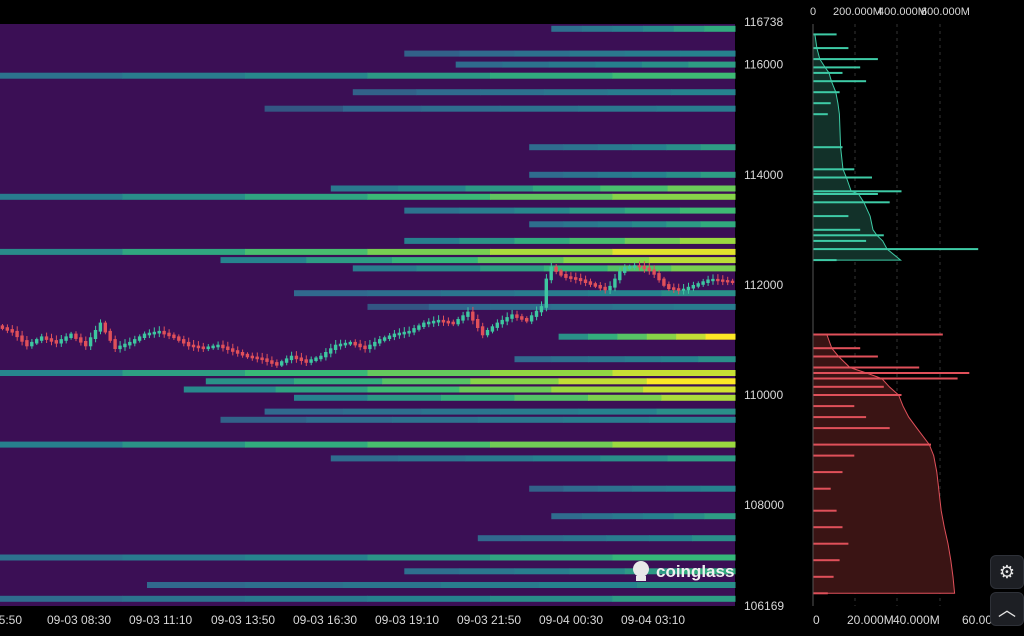 The width and height of the screenshot is (1024, 636). What do you see at coordinates (857, 12) in the screenshot?
I see `depth-top-tick-1: 200.000M` at bounding box center [857, 12].